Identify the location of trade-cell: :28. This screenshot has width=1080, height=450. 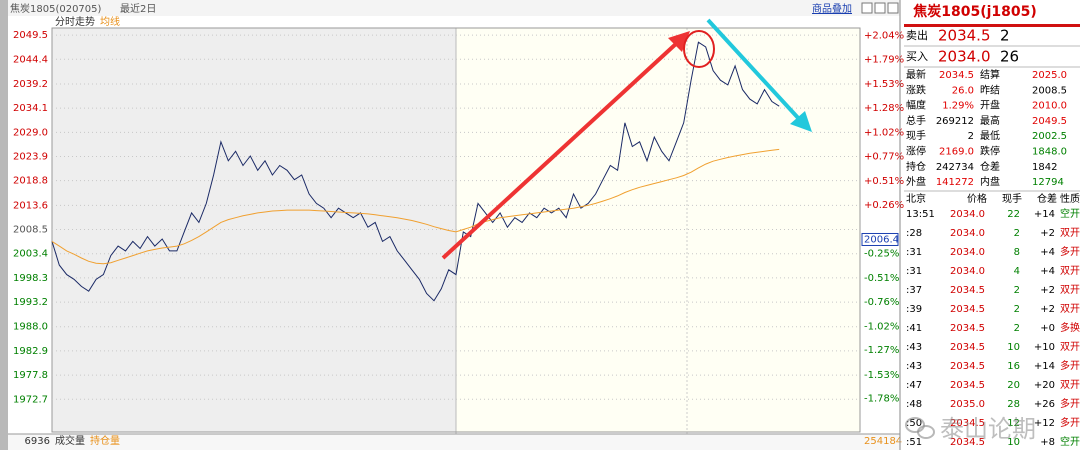
(914, 233).